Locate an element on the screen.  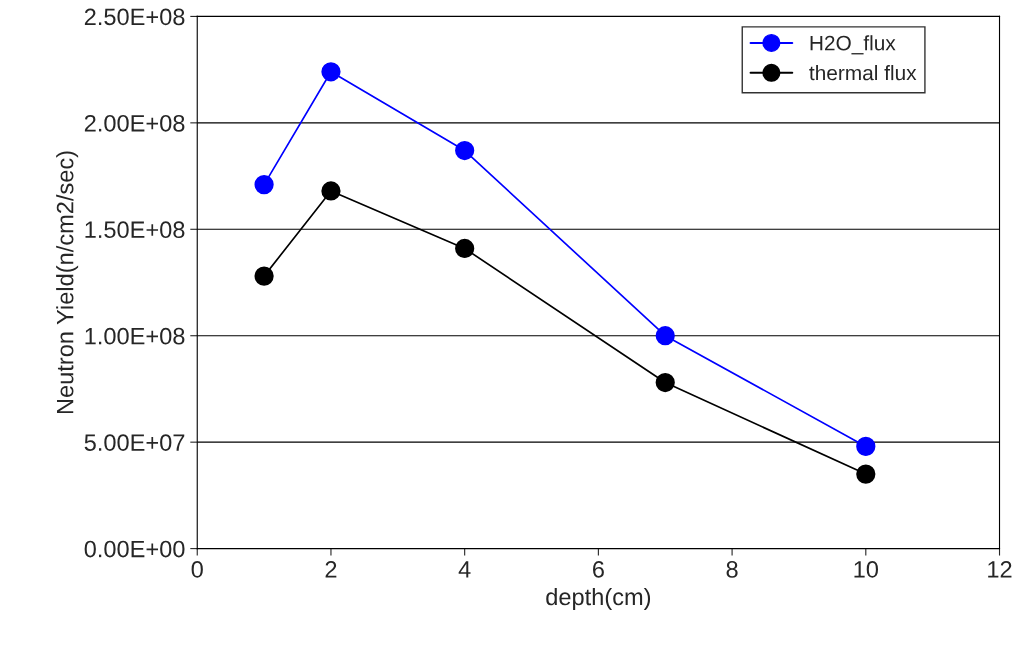
x-tick-label: 6 is located at coordinates (598, 569).